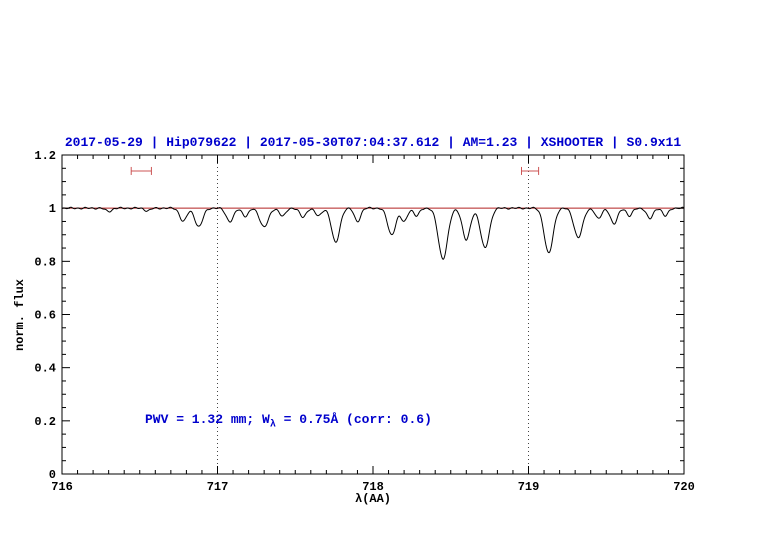  Describe the element at coordinates (52, 475) in the screenshot. I see `y-tick-label: 0` at that location.